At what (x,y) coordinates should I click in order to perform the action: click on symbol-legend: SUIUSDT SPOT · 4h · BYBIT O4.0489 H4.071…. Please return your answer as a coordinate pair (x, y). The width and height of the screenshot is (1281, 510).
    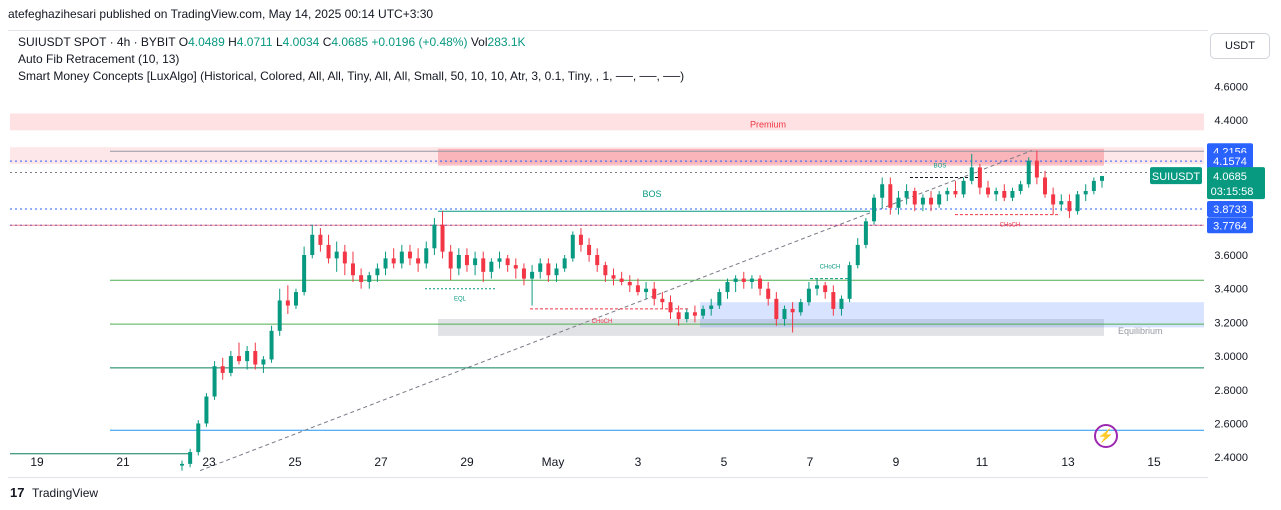
    Looking at the image, I should click on (272, 42).